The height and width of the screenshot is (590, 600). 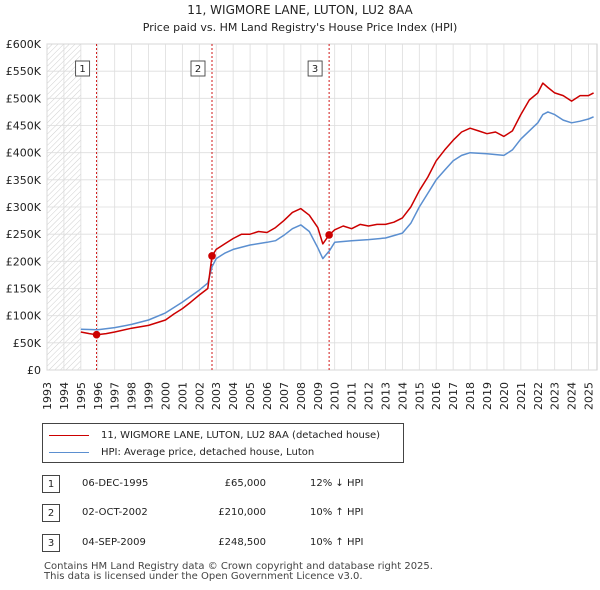 I want to click on sale-row: 1 06-DEC-1995 £65,000 12% ↓ HPI, so click(x=242, y=485).